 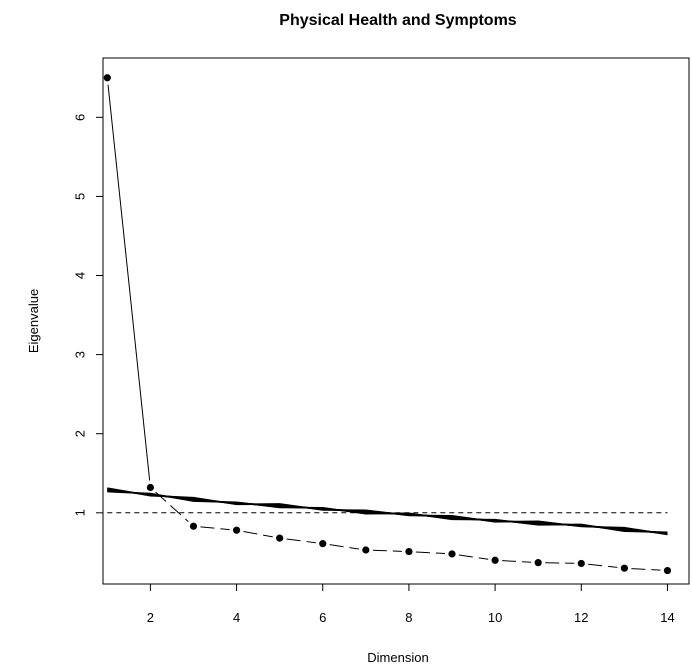 I want to click on x-tick-label: 14, so click(x=667, y=617).